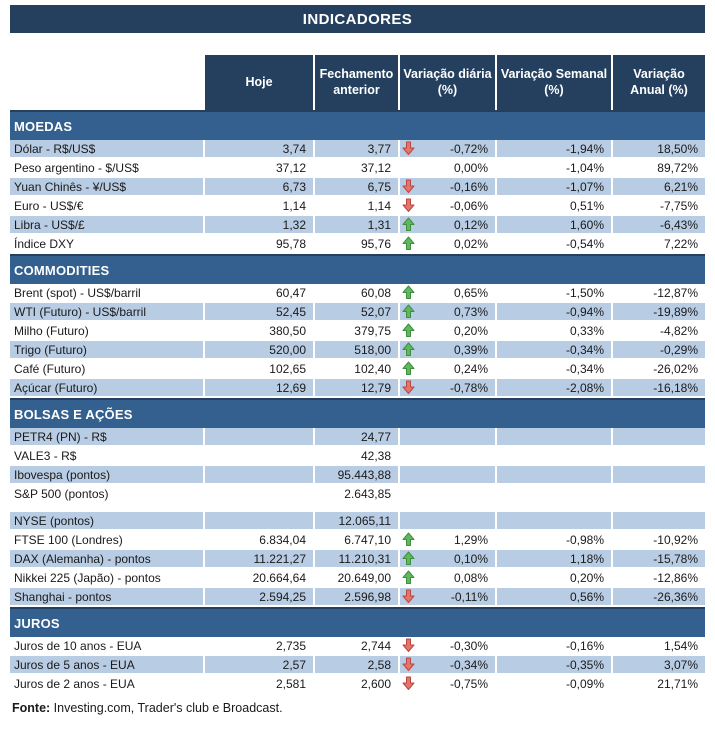  Describe the element at coordinates (260, 559) in the screenshot. I see `cell-hoje: 11.221,27` at that location.